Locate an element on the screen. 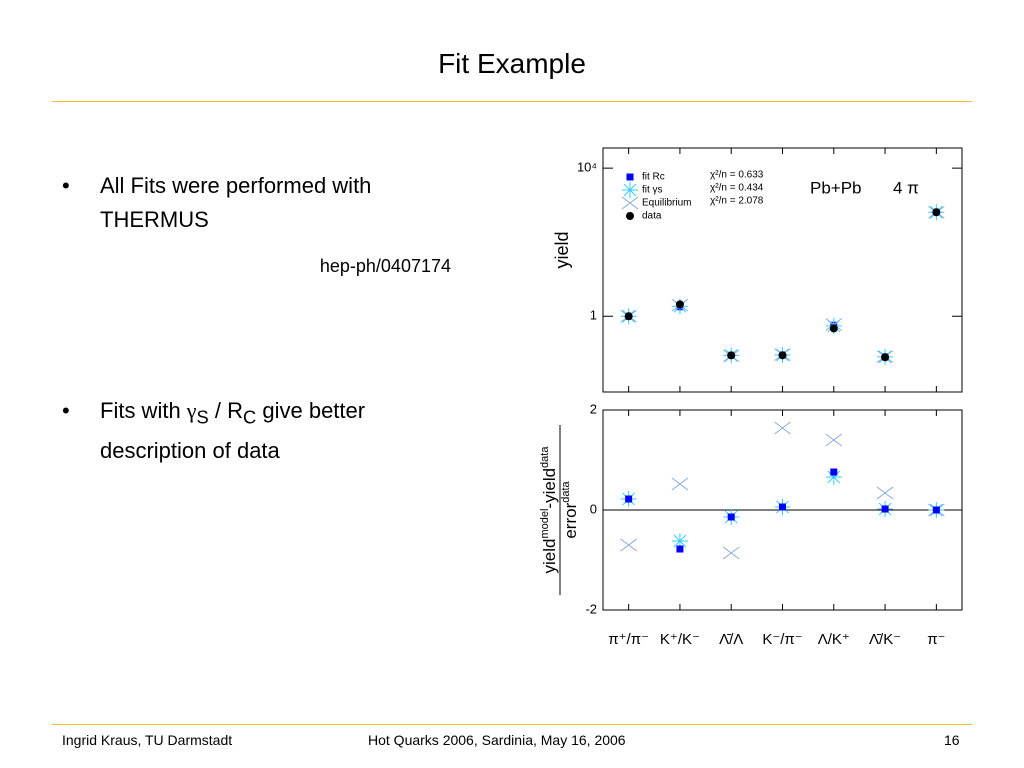 The image size is (1024, 768). text: γ is located at coordinates (191, 410).